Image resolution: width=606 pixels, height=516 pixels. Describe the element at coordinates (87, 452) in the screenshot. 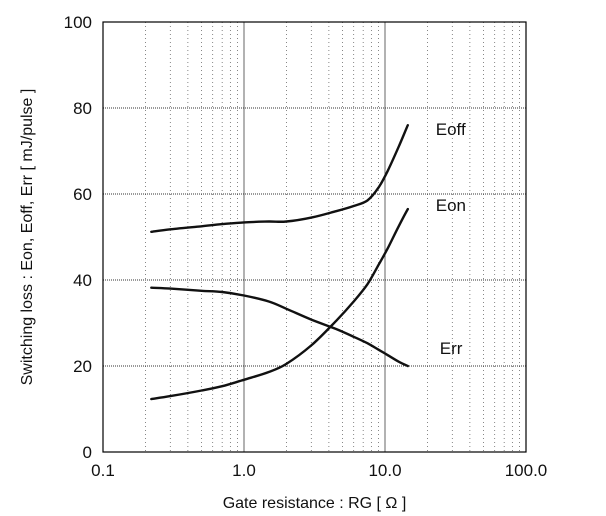

I see `y-tick-label: 0` at that location.